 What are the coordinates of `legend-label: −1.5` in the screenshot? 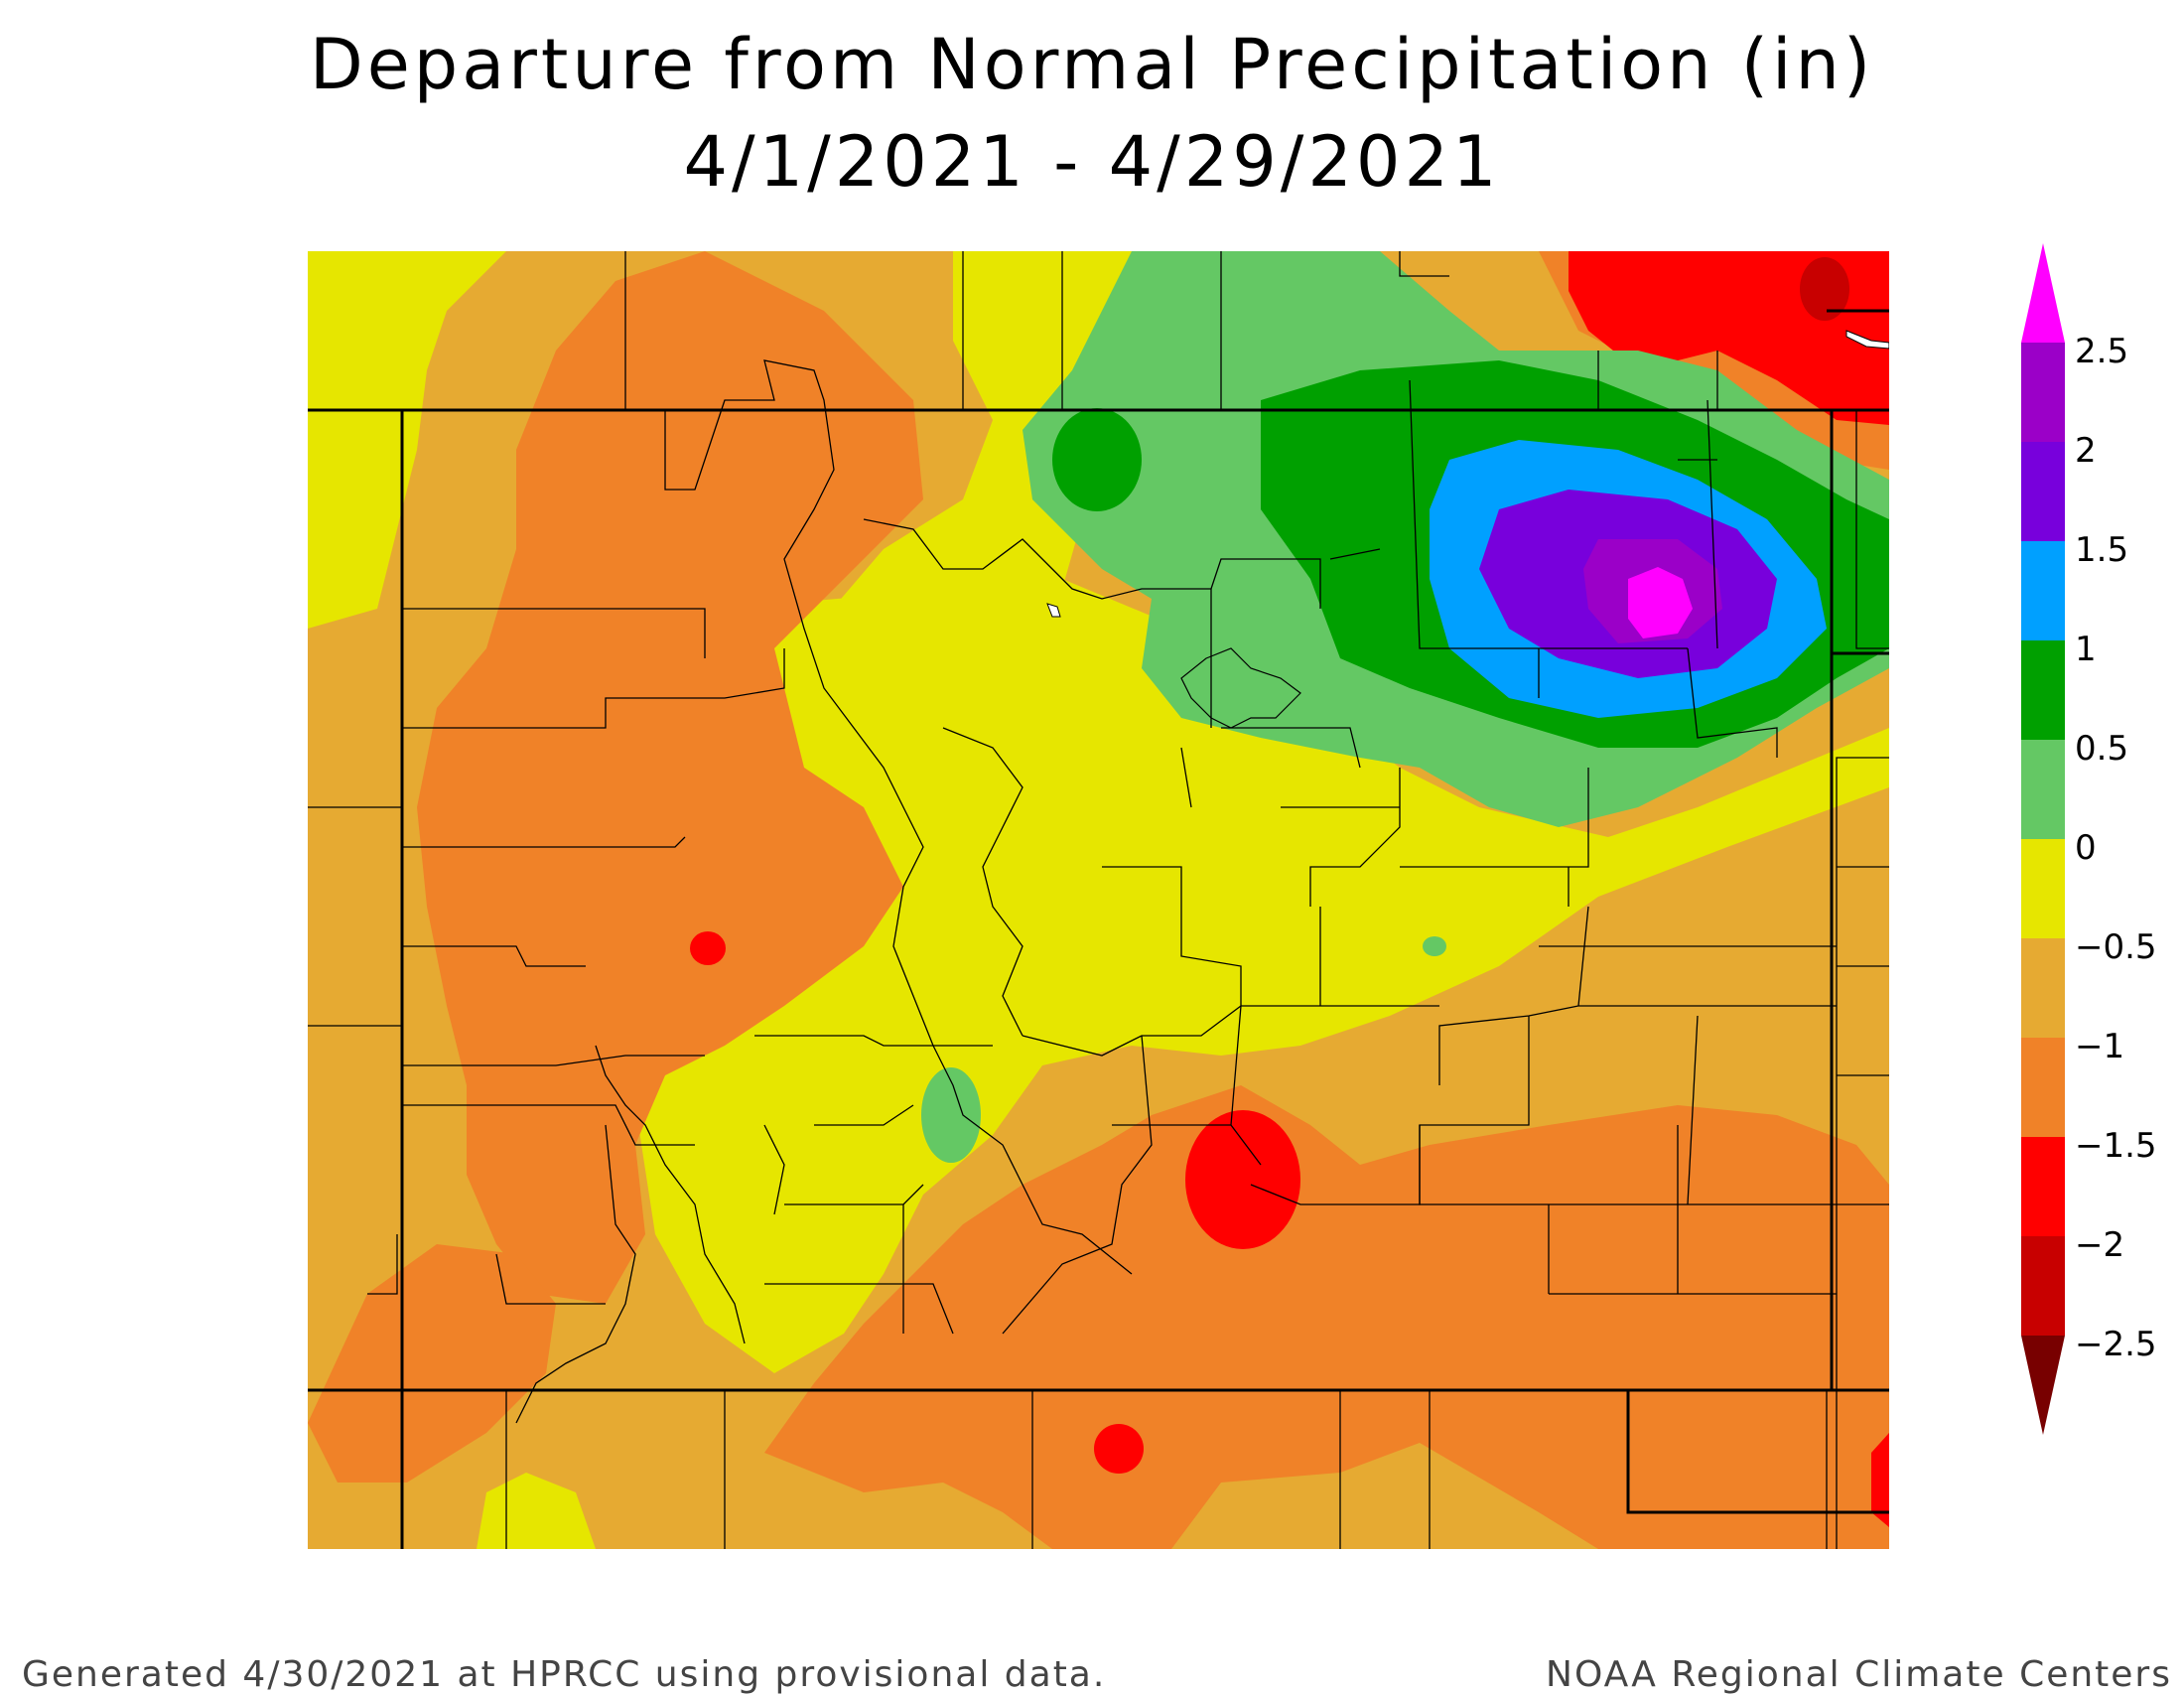 It's located at (2116, 1146).